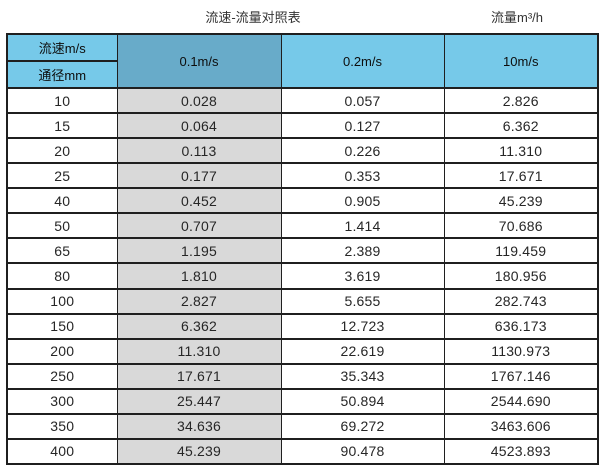 The image size is (600, 466). What do you see at coordinates (362, 426) in the screenshot?
I see `flow-0-2ms-cell: 69.272` at bounding box center [362, 426].